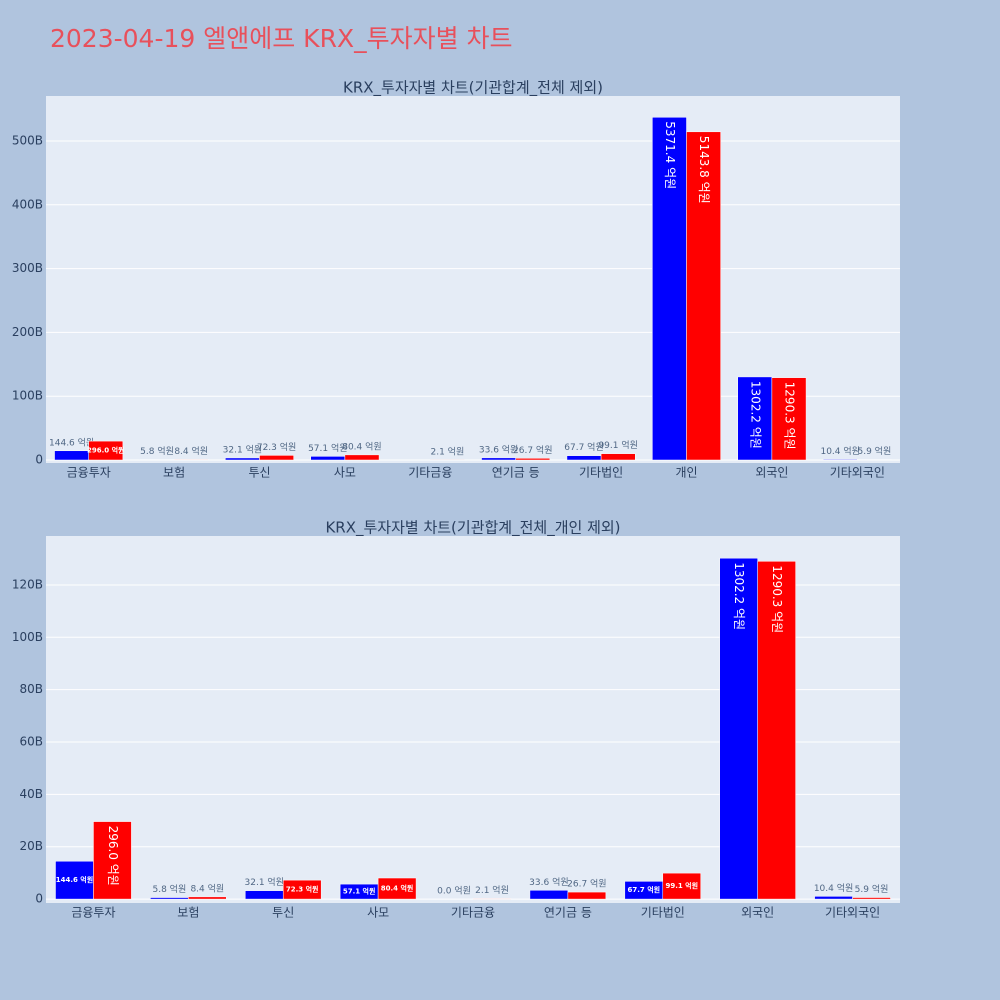  Describe the element at coordinates (31, 794) in the screenshot. I see `y-tick-label: 40B` at that location.